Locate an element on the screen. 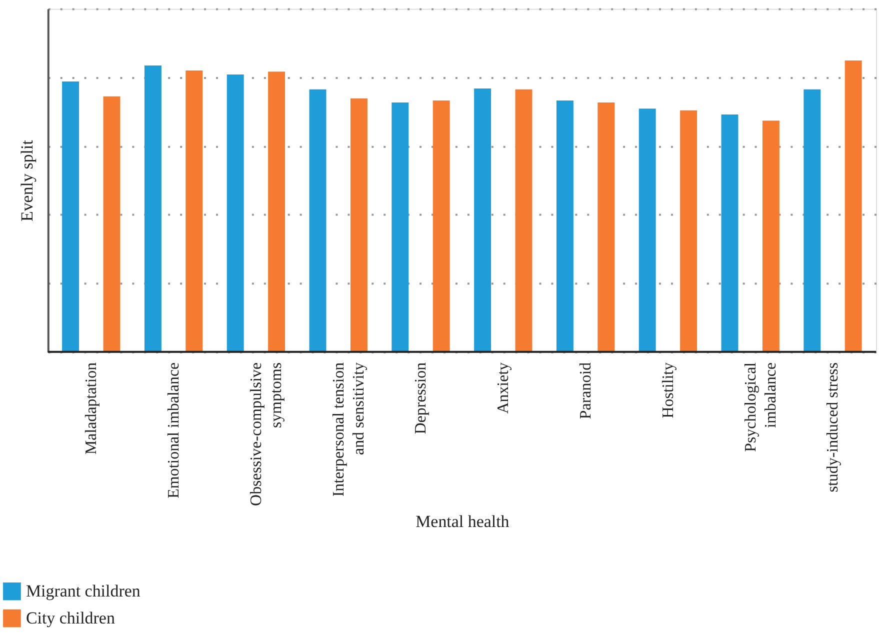 The image size is (879, 635). x-tick-label: Psychological imbalance is located at coordinates (761, 407).